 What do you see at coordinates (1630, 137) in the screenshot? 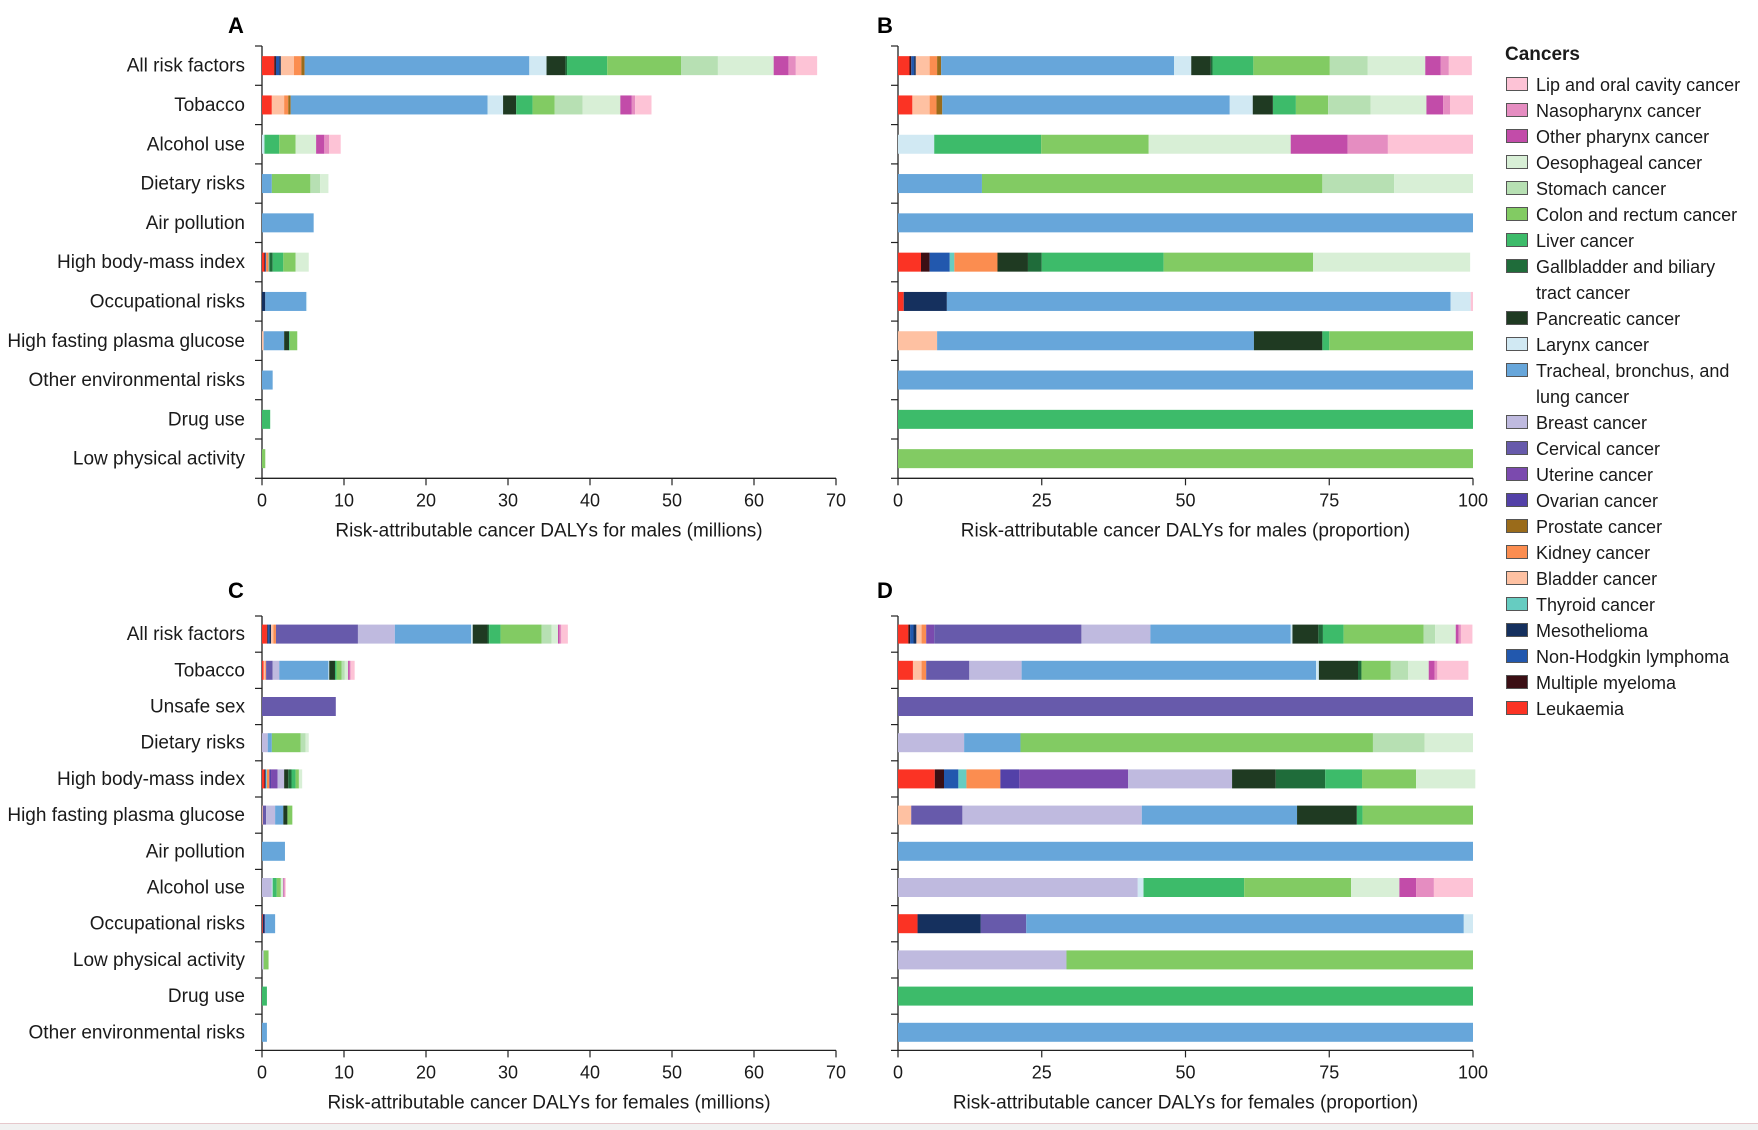
I see `legend-item: Other pharynx cancer` at bounding box center [1630, 137].